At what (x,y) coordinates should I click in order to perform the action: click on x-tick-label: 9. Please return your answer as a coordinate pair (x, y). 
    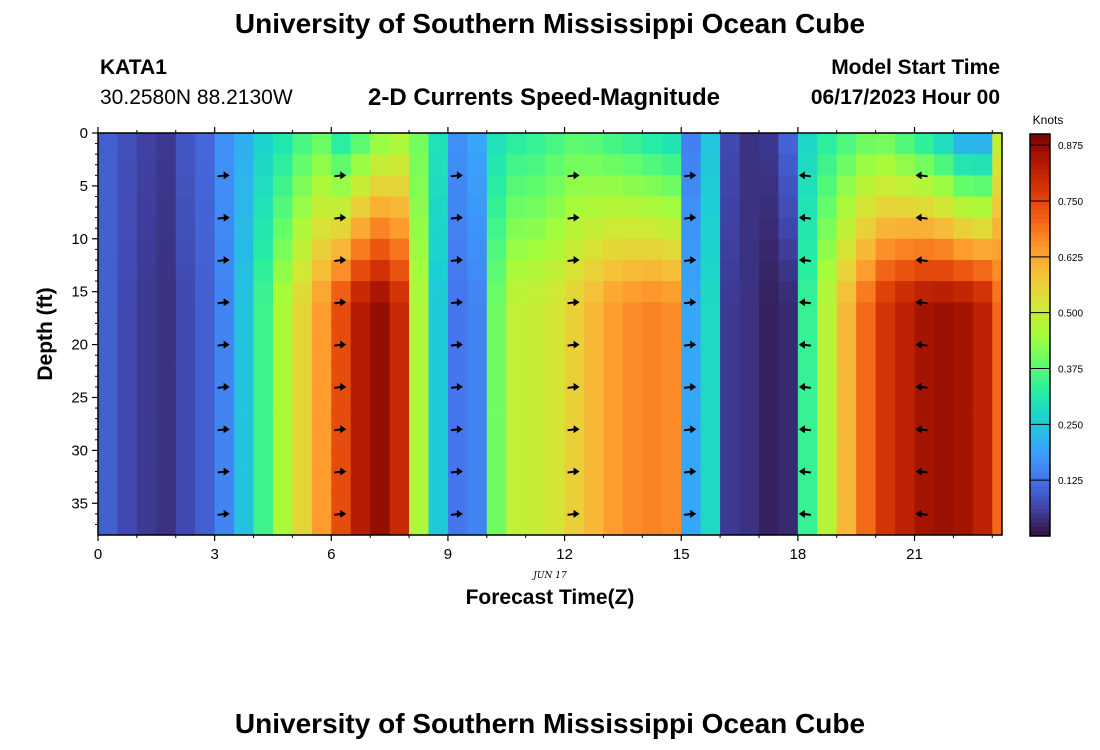
    Looking at the image, I should click on (448, 554).